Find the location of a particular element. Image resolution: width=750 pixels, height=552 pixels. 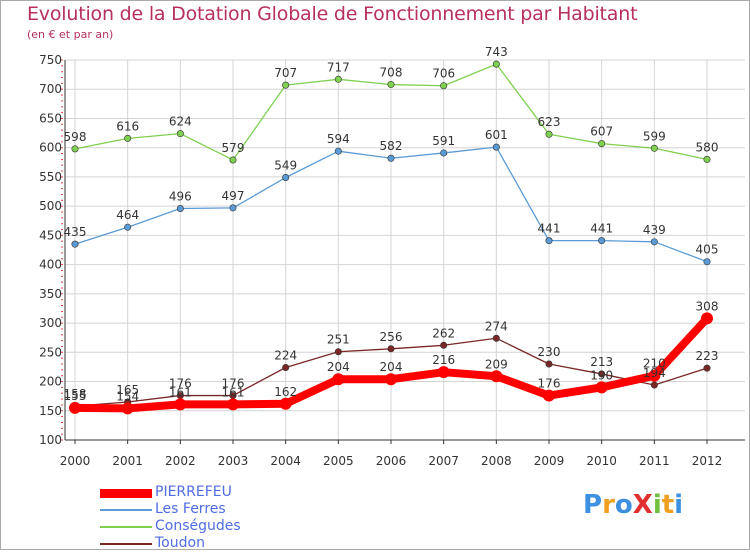

data-label: 209 is located at coordinates (496, 364).